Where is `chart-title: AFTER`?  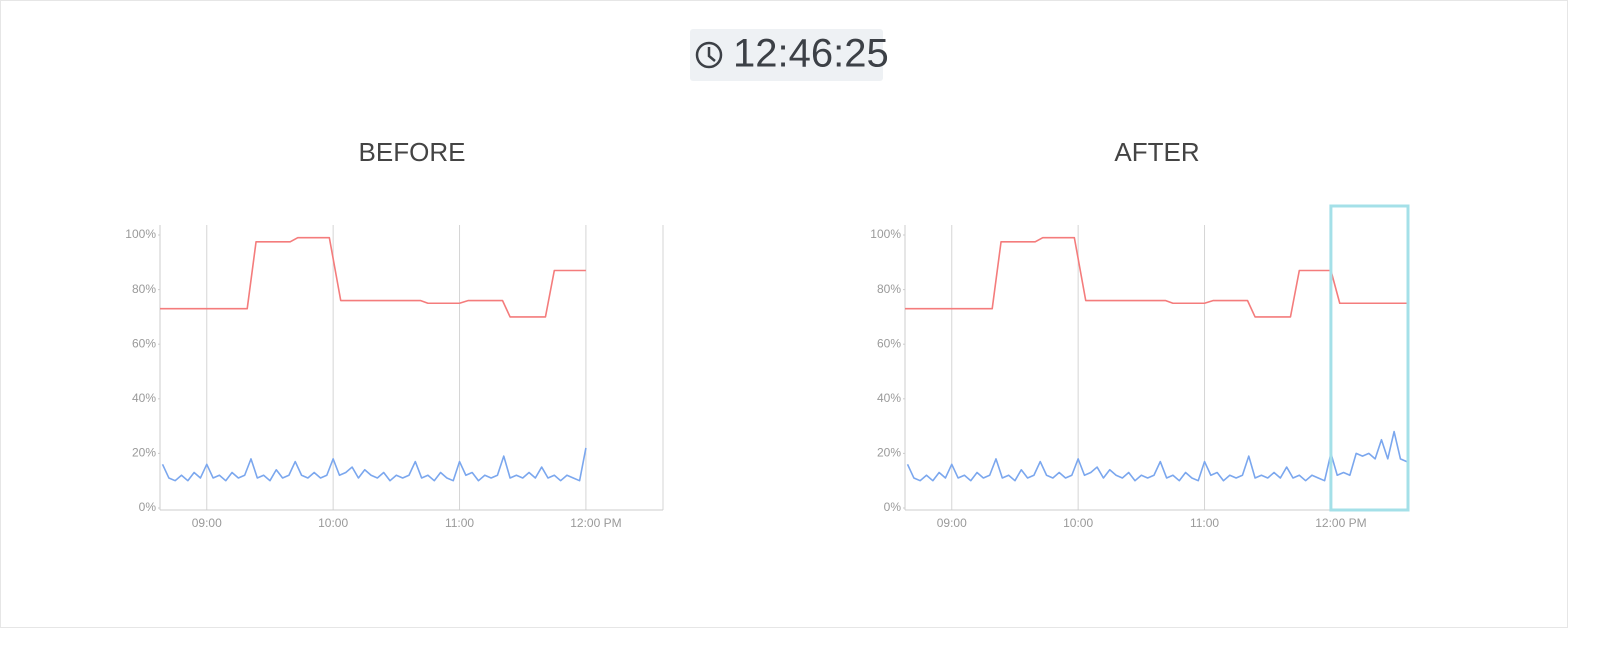
chart-title: AFTER is located at coordinates (1156, 152).